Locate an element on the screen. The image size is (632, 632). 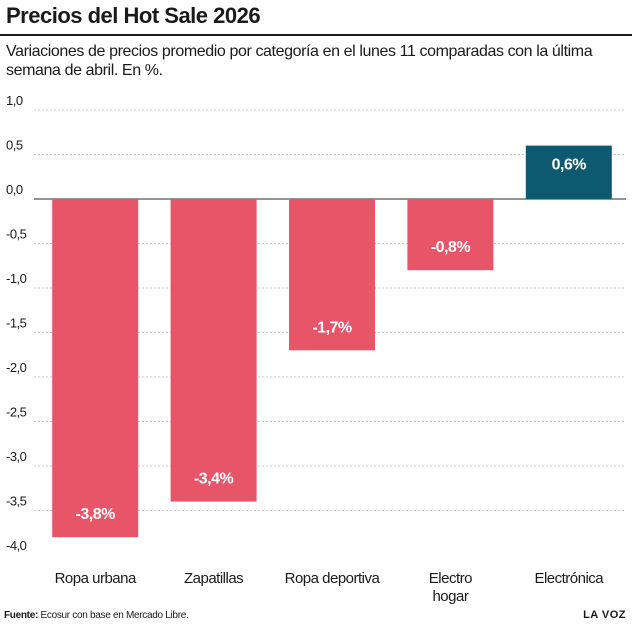
y-tick-label: -3,0 is located at coordinates (16, 456).